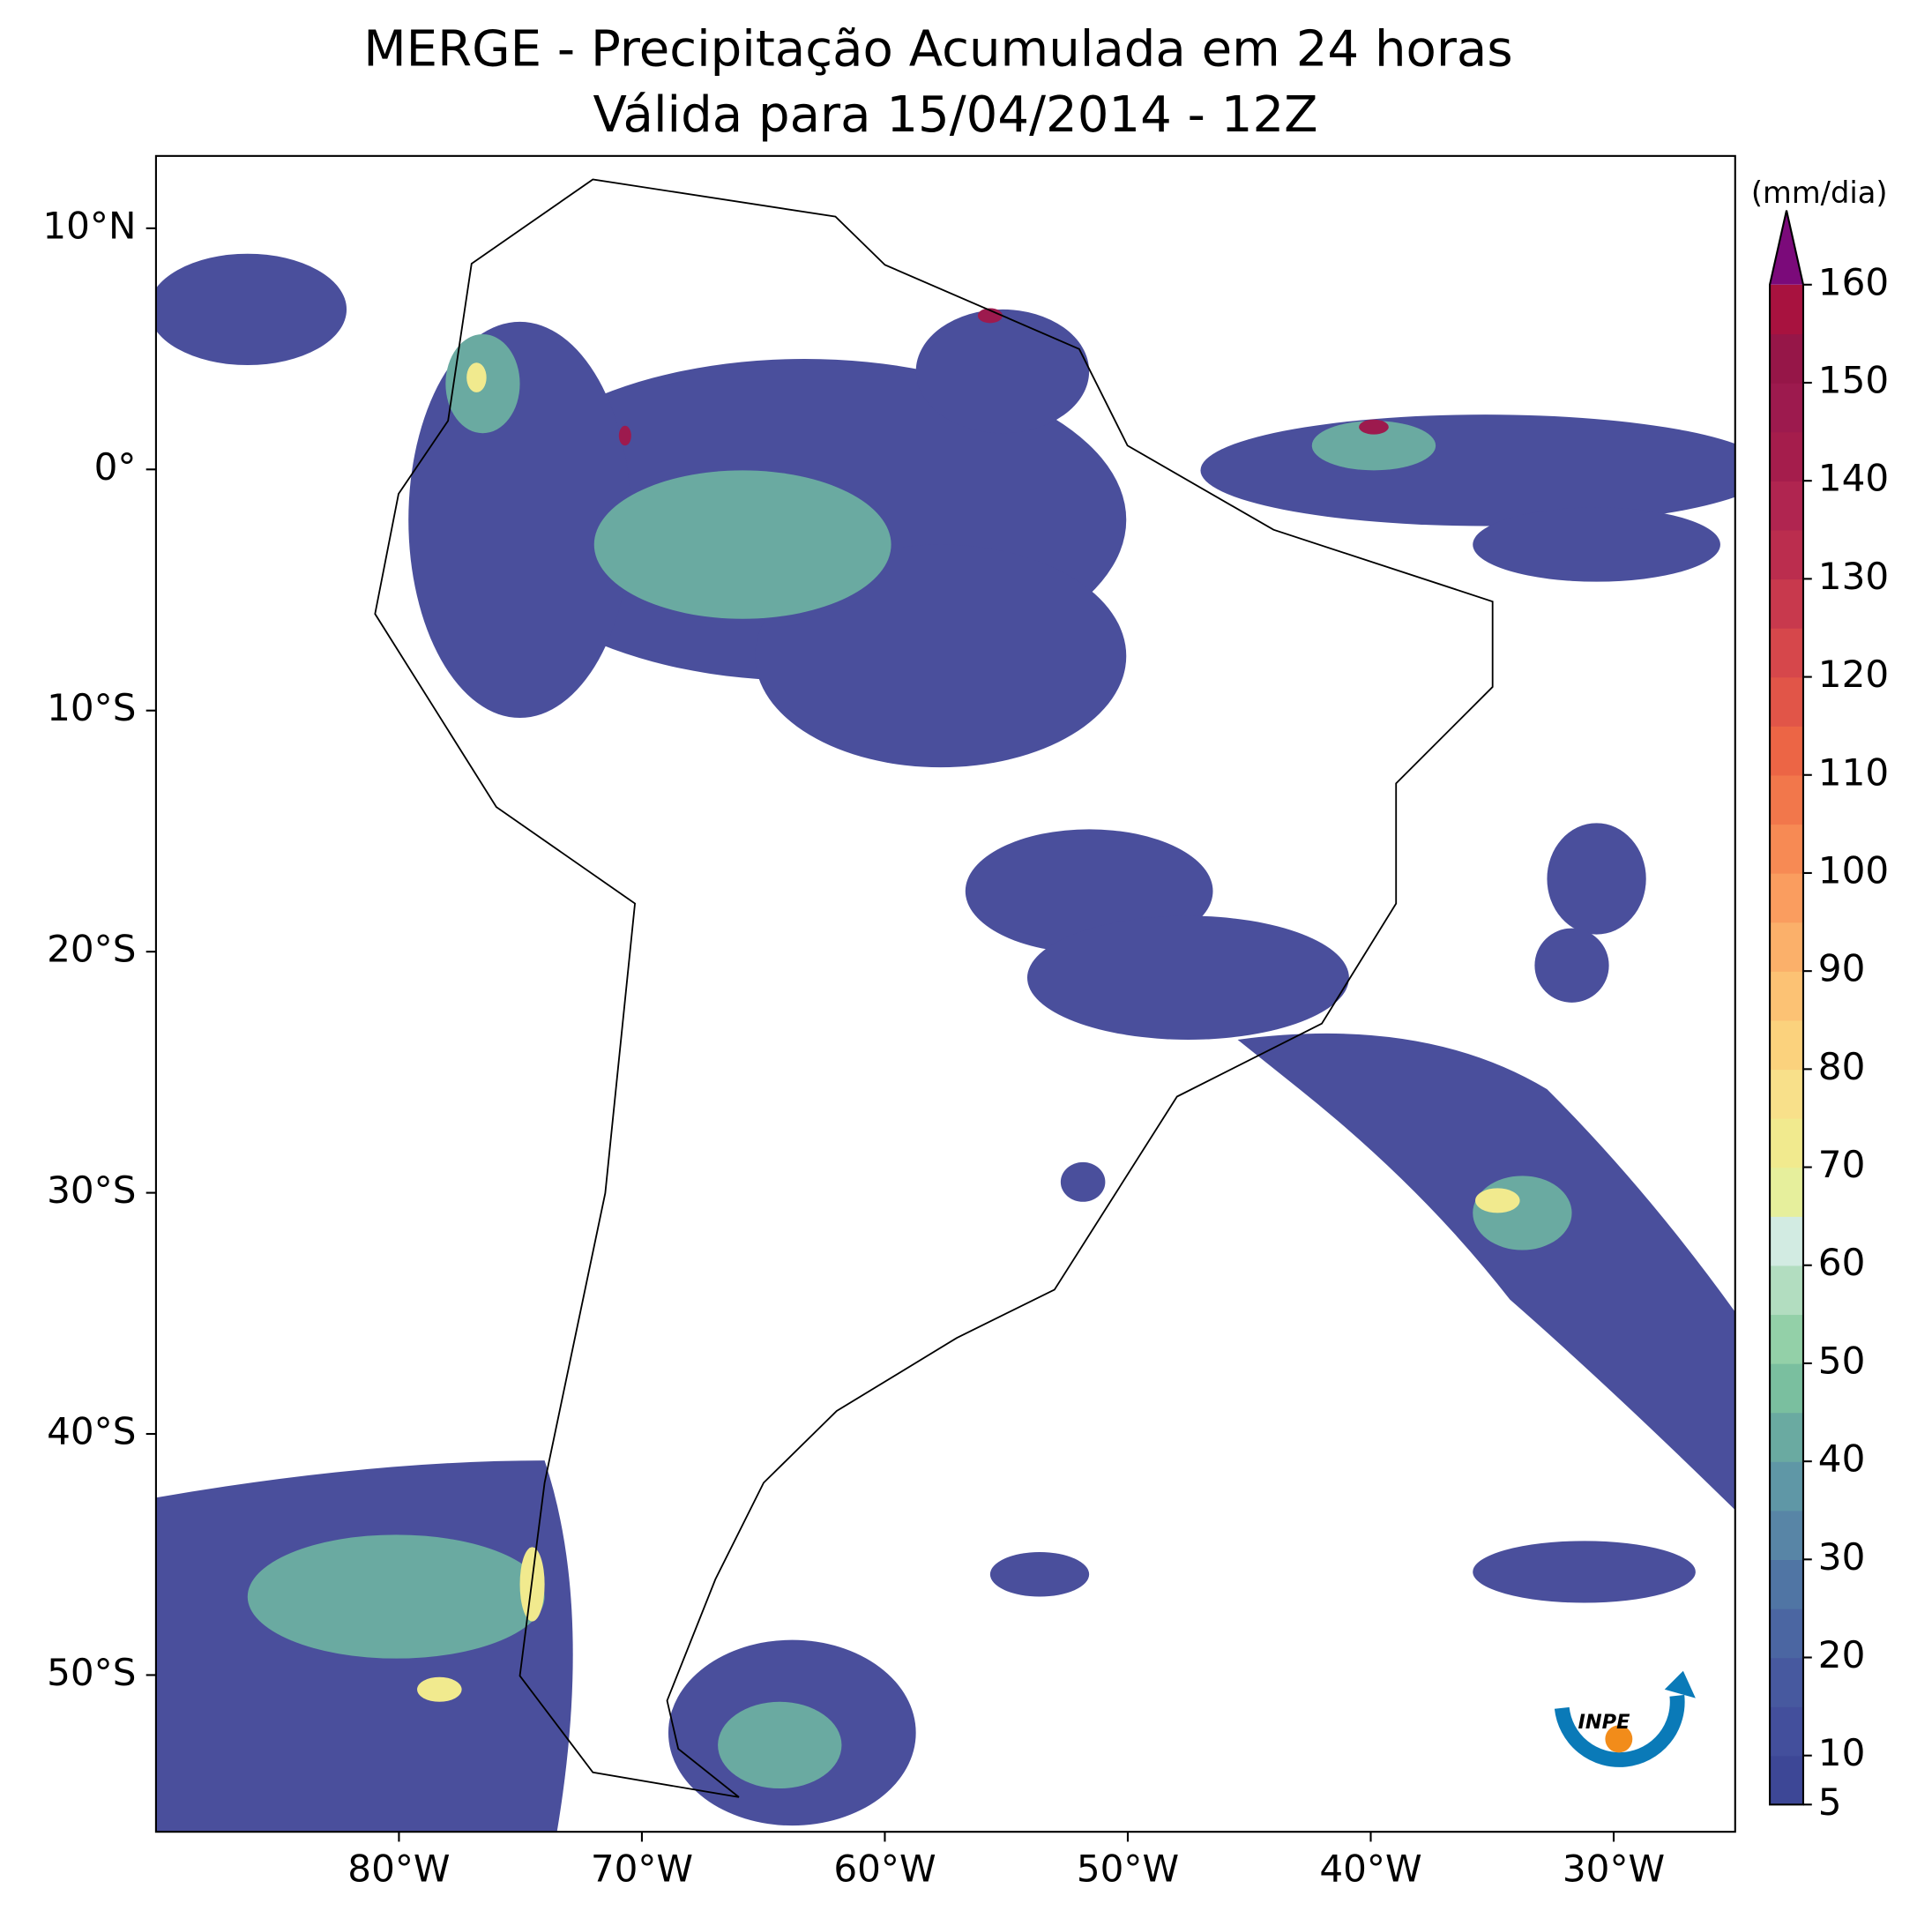 The height and width of the screenshot is (1911, 1932). I want to click on colorbar-tick-label: 120, so click(1853, 675).